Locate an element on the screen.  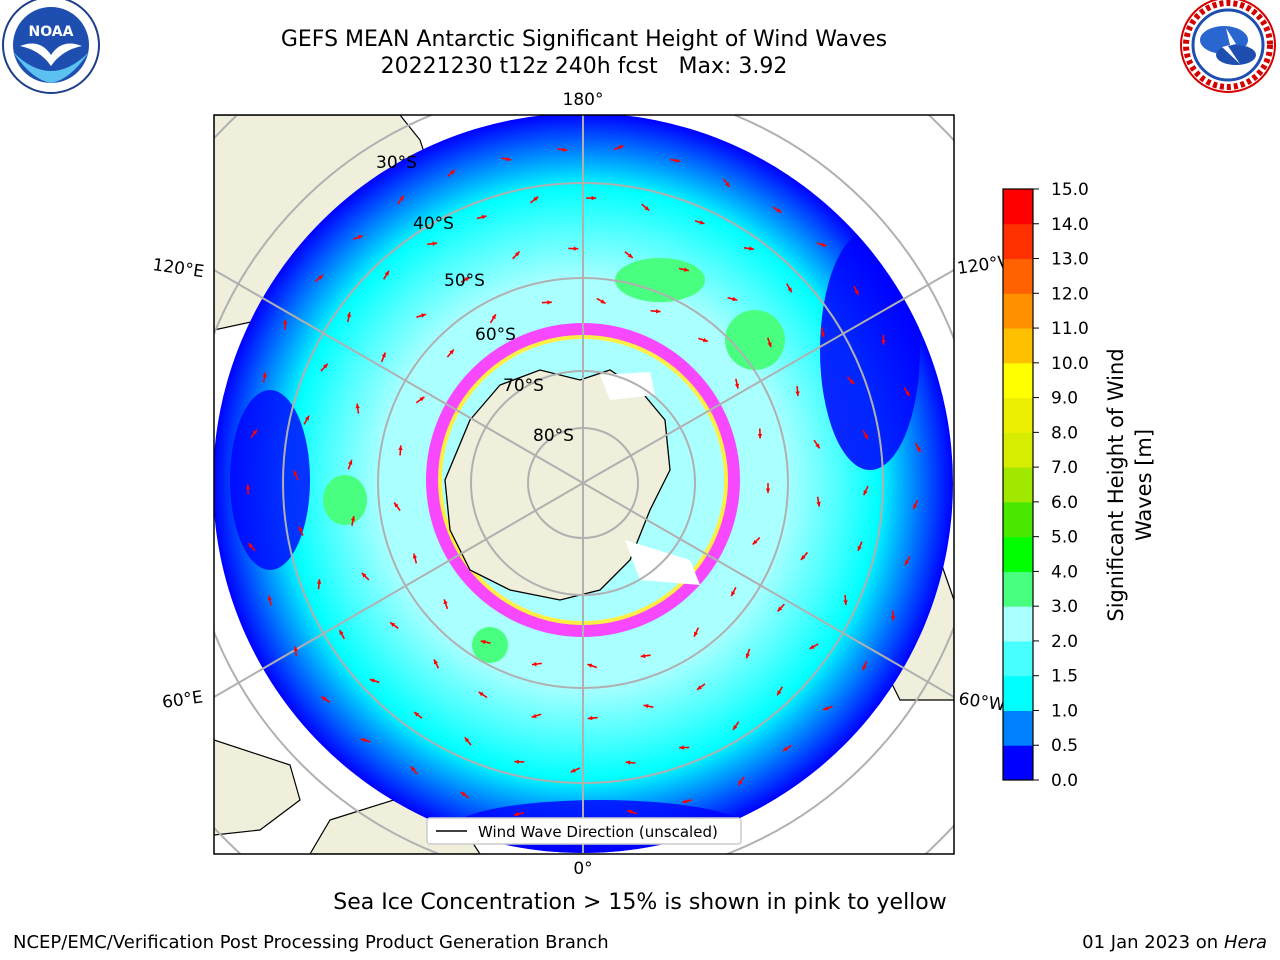
colorbar-tick-label: 11.0 is located at coordinates (1070, 329).